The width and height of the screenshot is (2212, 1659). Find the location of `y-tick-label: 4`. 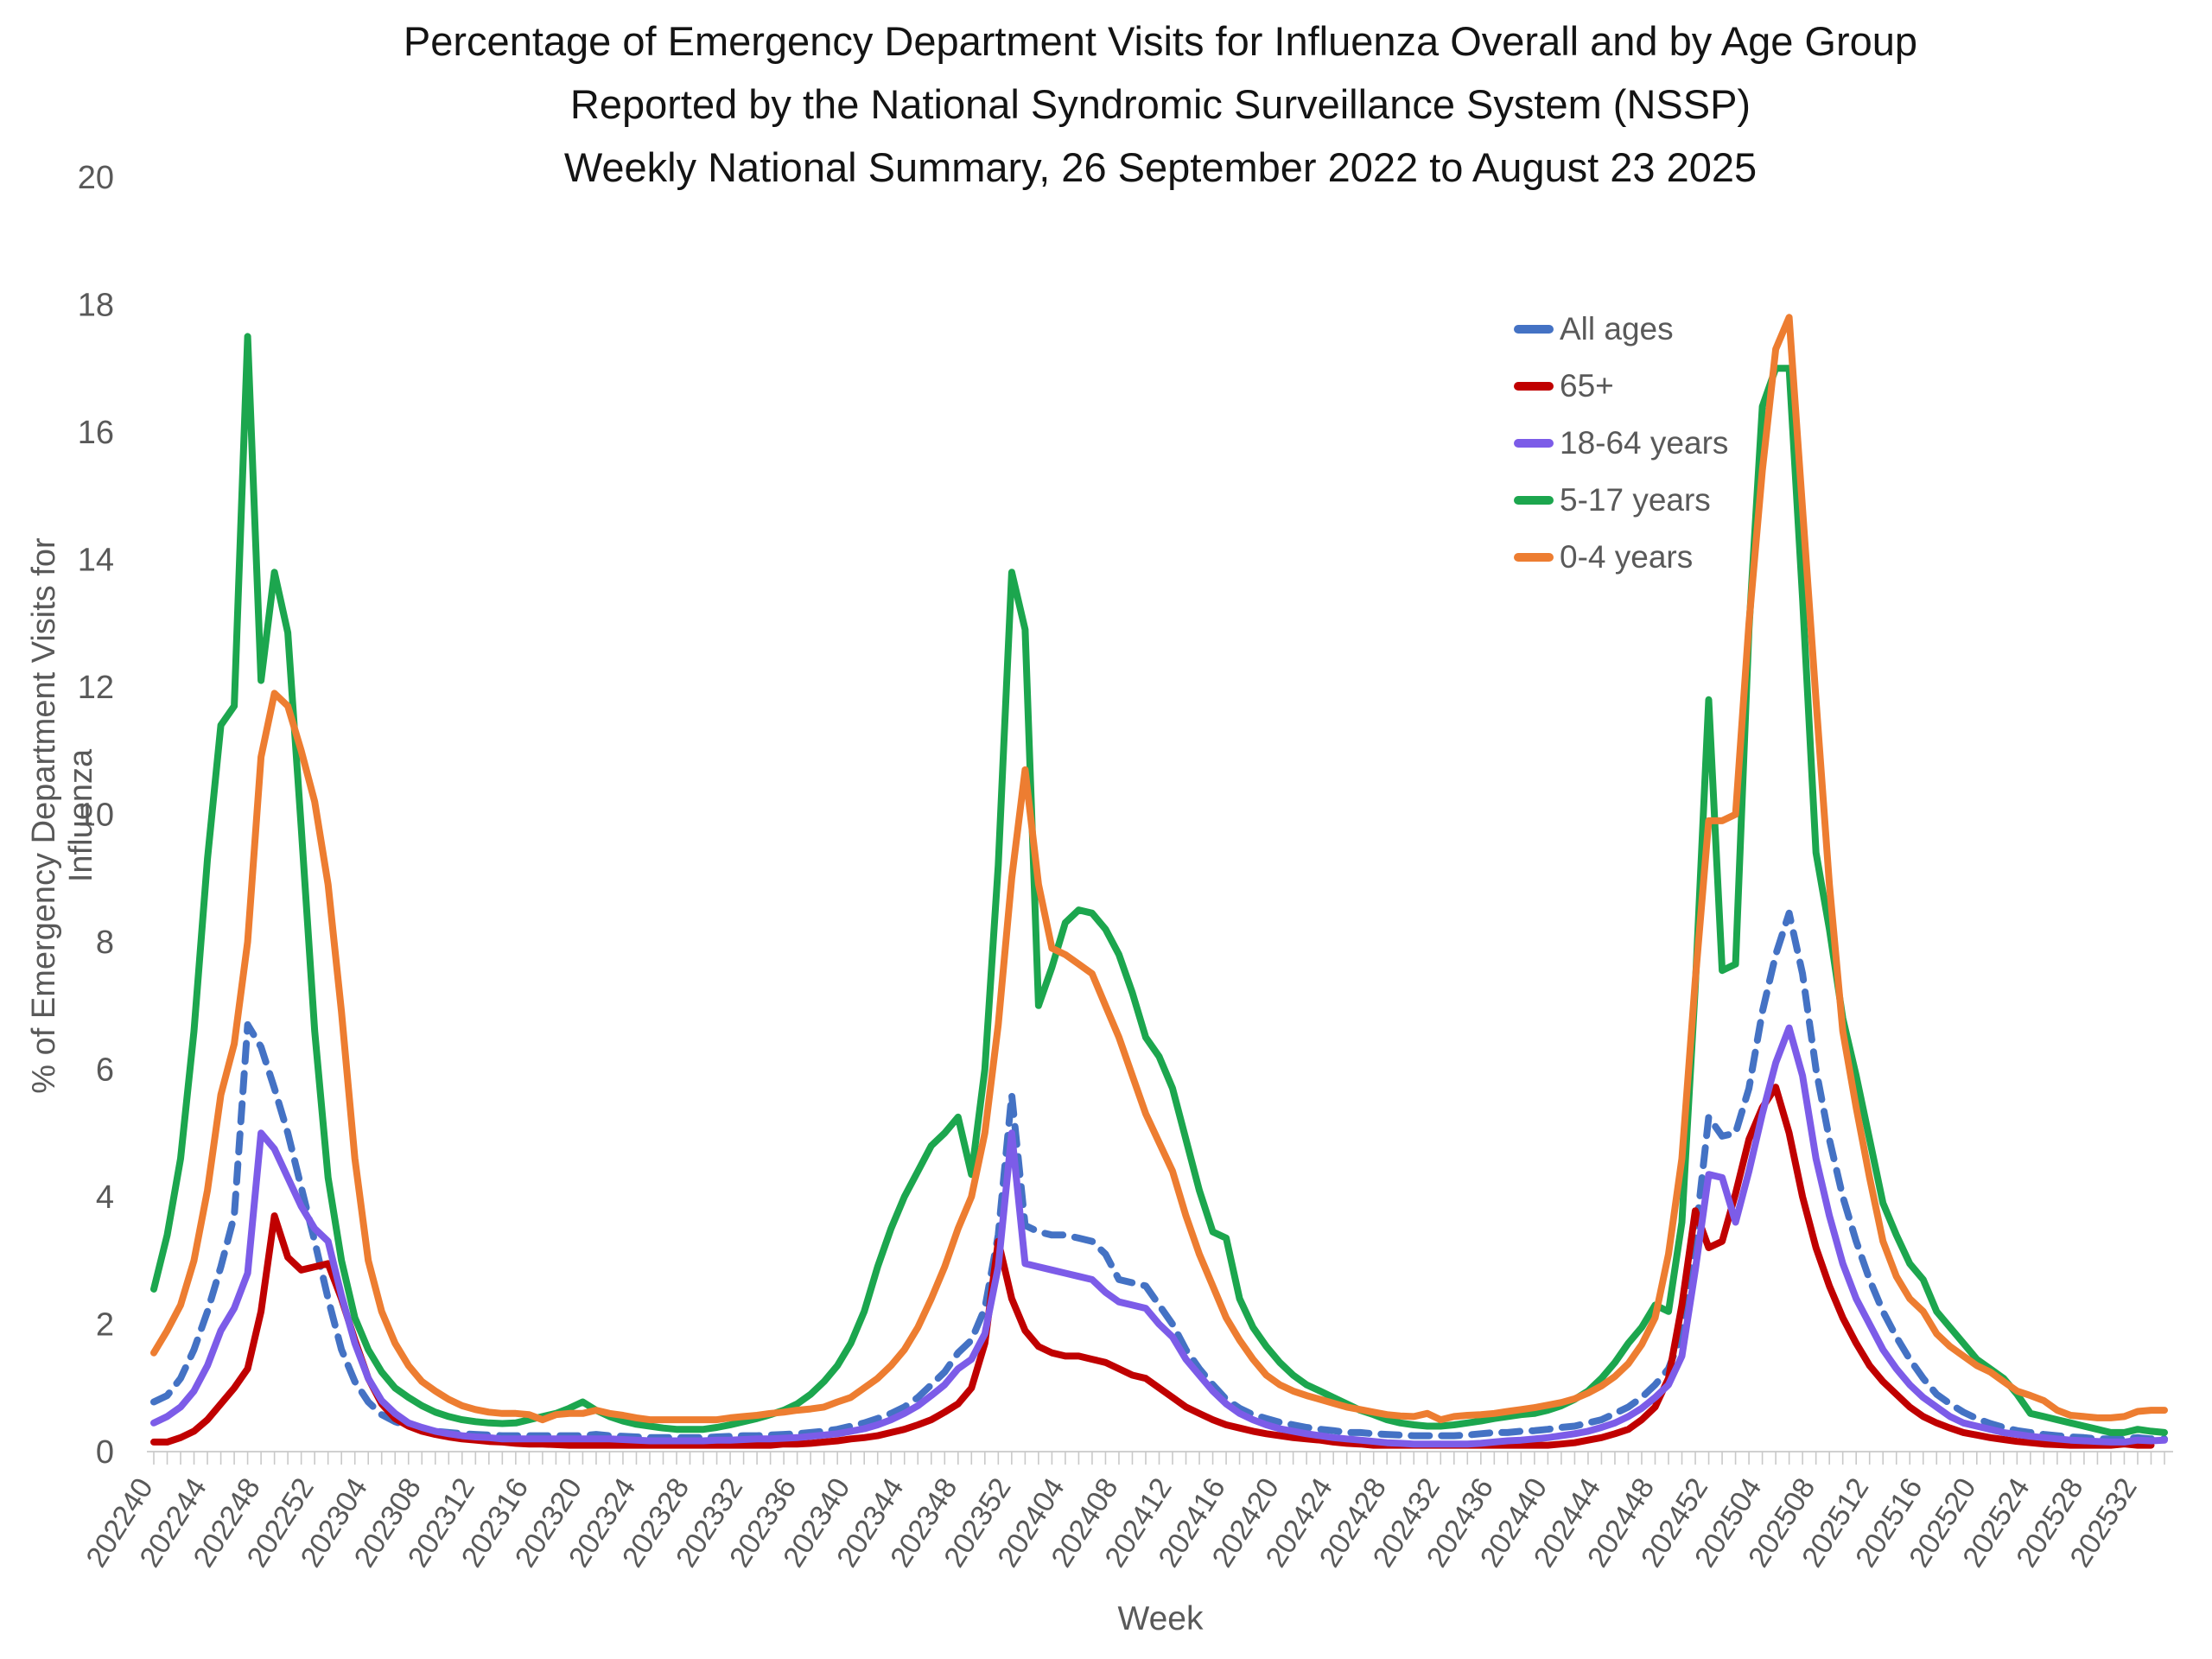

y-tick-label: 4 is located at coordinates (105, 1197).